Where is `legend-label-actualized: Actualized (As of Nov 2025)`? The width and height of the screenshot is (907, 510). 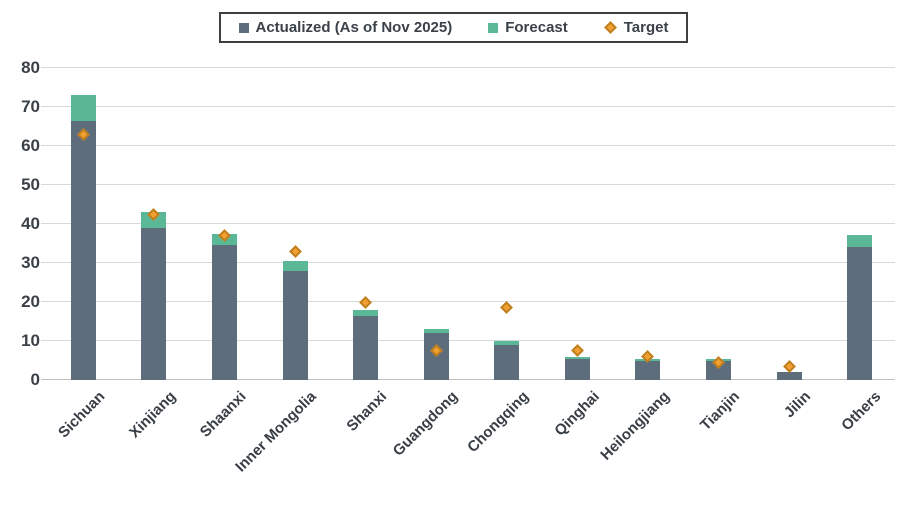 legend-label-actualized: Actualized (As of Nov 2025) is located at coordinates (354, 27).